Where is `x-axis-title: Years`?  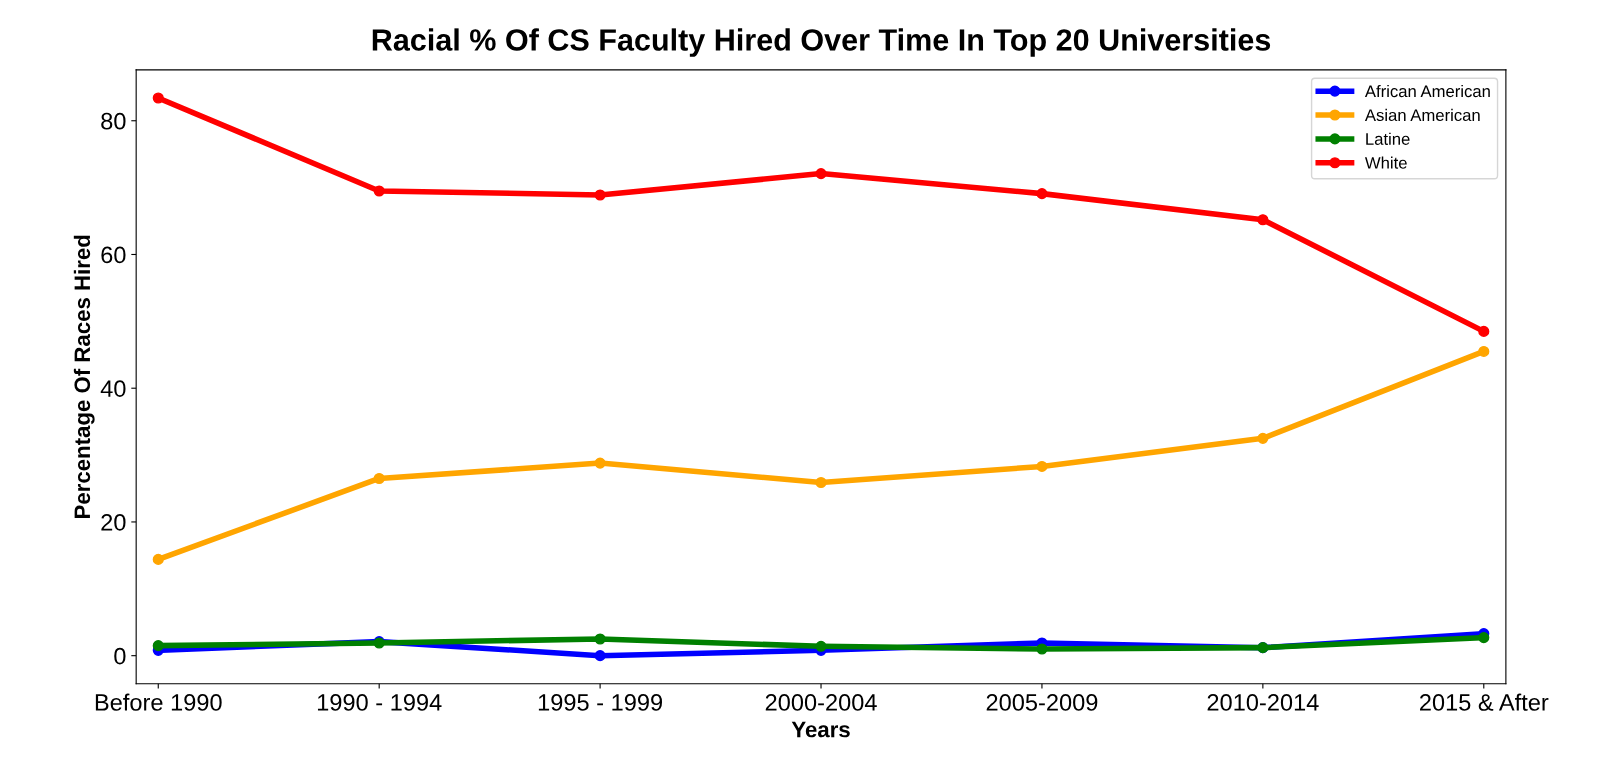 x-axis-title: Years is located at coordinates (820, 729).